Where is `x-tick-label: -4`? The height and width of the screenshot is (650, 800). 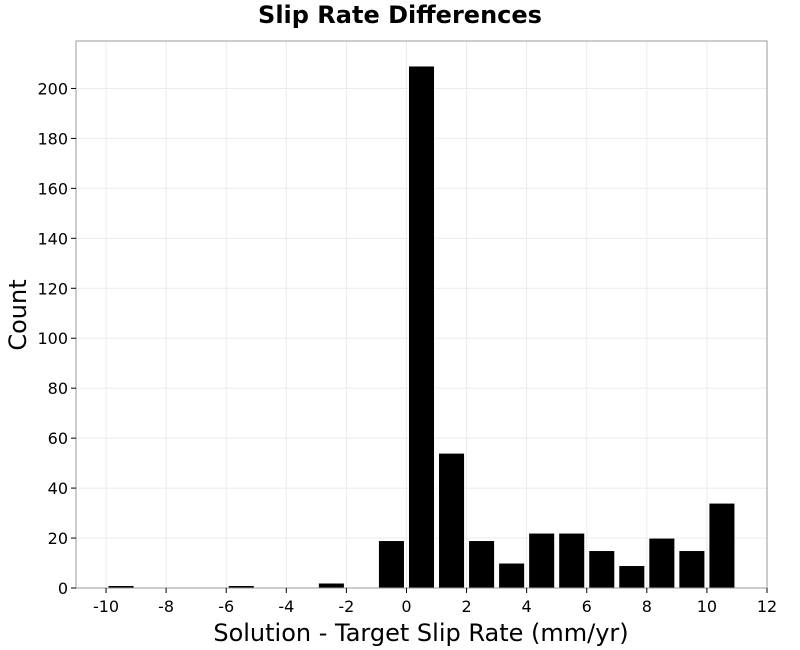
x-tick-label: -4 is located at coordinates (286, 606).